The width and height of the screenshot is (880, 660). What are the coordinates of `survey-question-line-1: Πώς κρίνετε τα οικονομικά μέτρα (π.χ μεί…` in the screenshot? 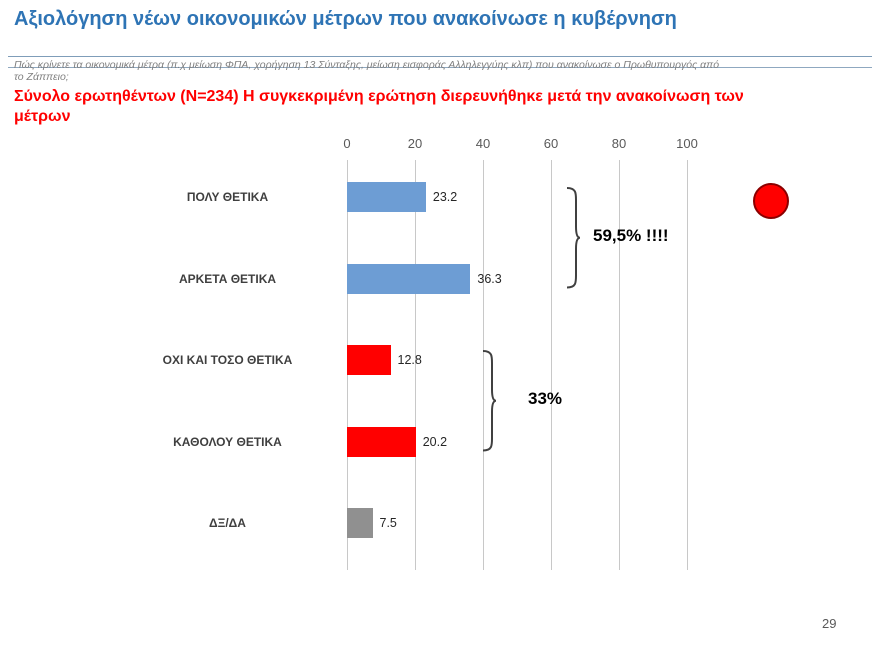 It's located at (367, 65).